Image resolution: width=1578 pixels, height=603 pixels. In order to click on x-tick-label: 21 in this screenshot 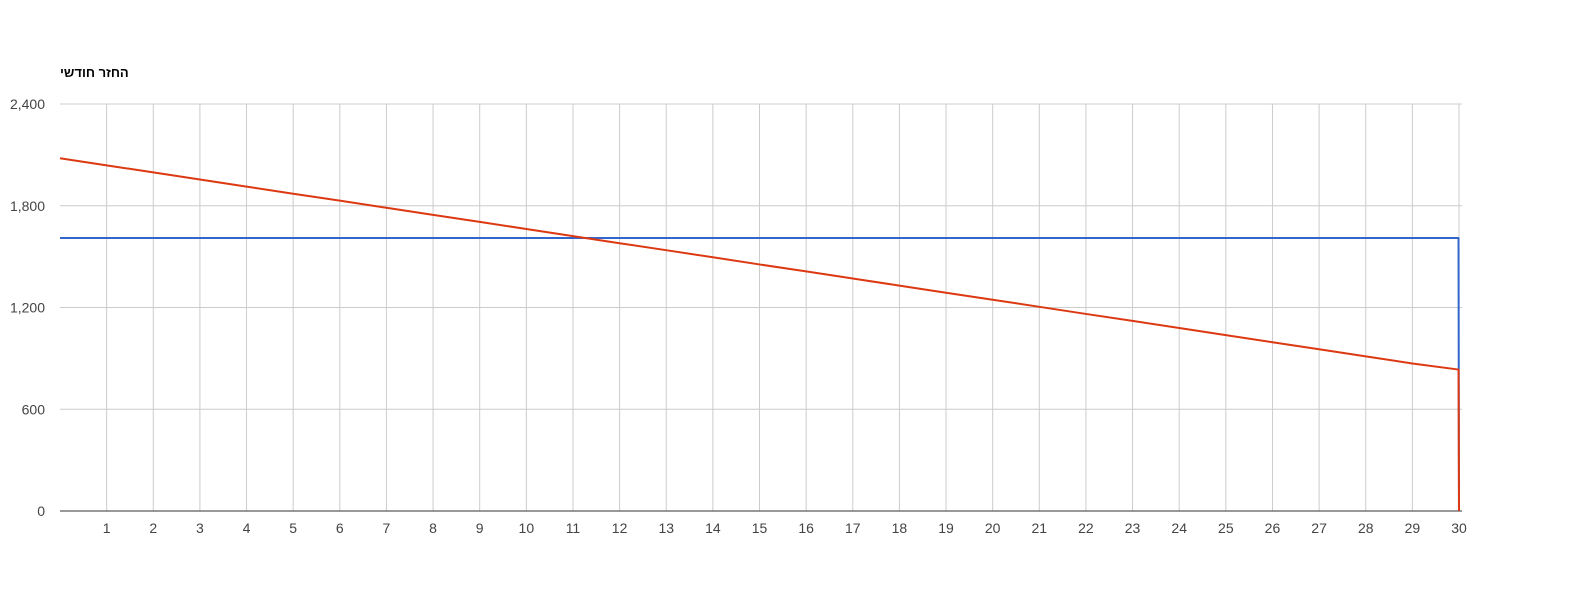, I will do `click(1040, 528)`.